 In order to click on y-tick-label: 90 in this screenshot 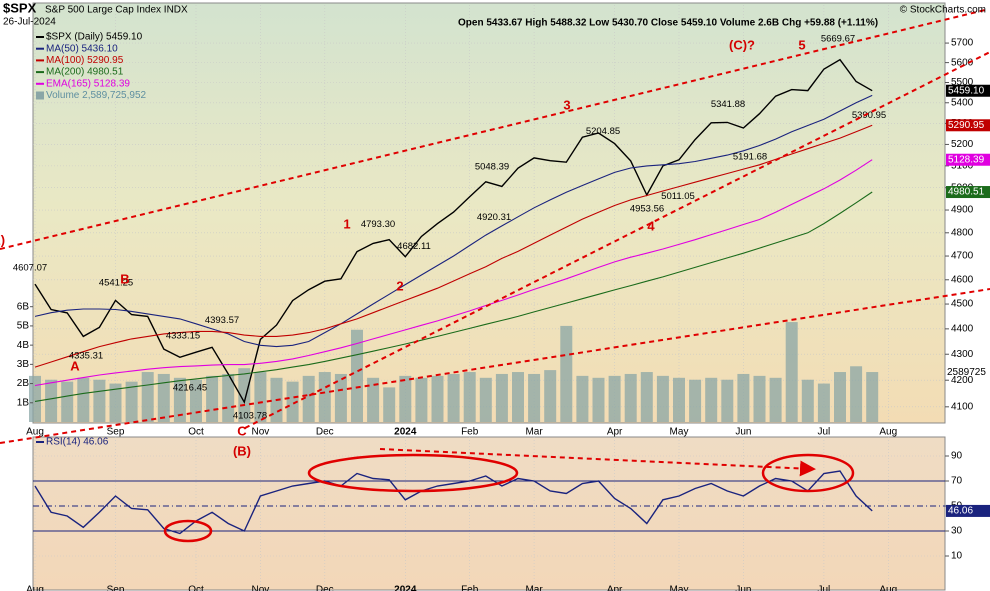, I will do `click(957, 456)`.